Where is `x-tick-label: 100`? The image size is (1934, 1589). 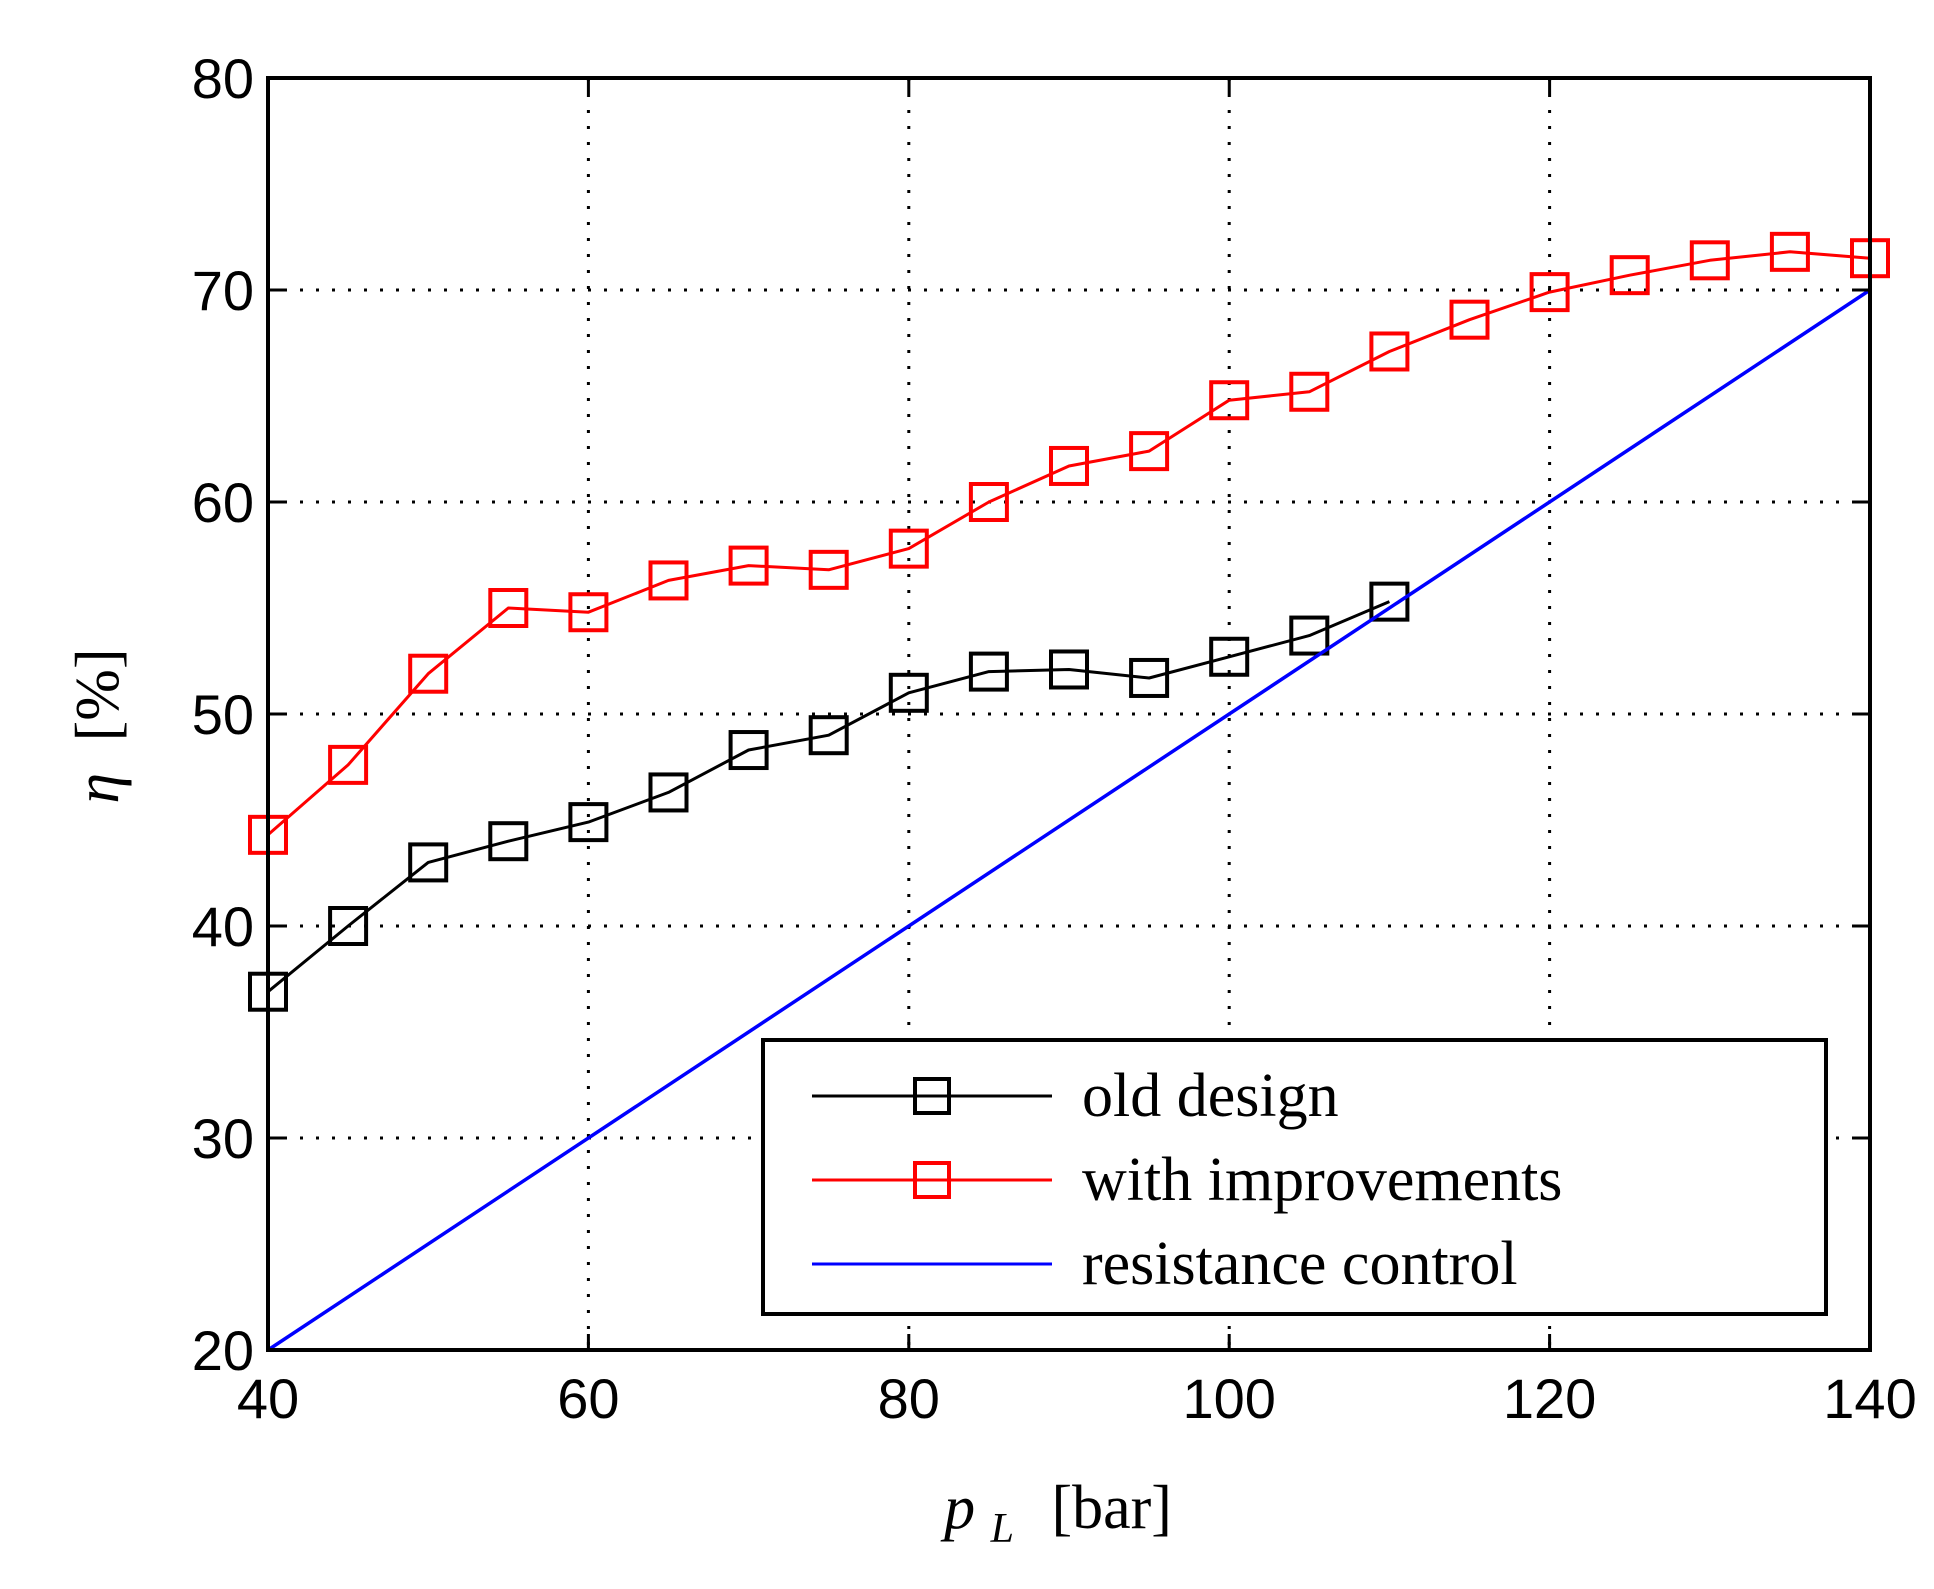
x-tick-label: 100 is located at coordinates (1228, 1398).